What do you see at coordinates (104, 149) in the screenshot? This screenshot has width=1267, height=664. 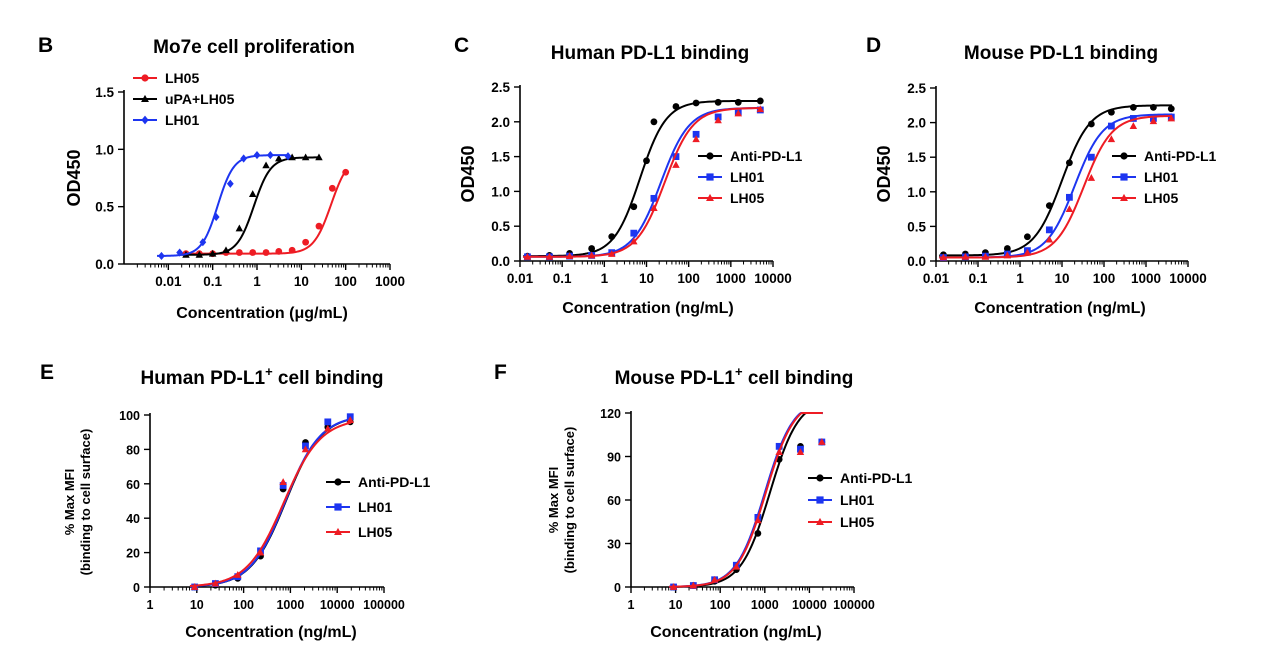 I see `y-tick-label: 1.0` at bounding box center [104, 149].